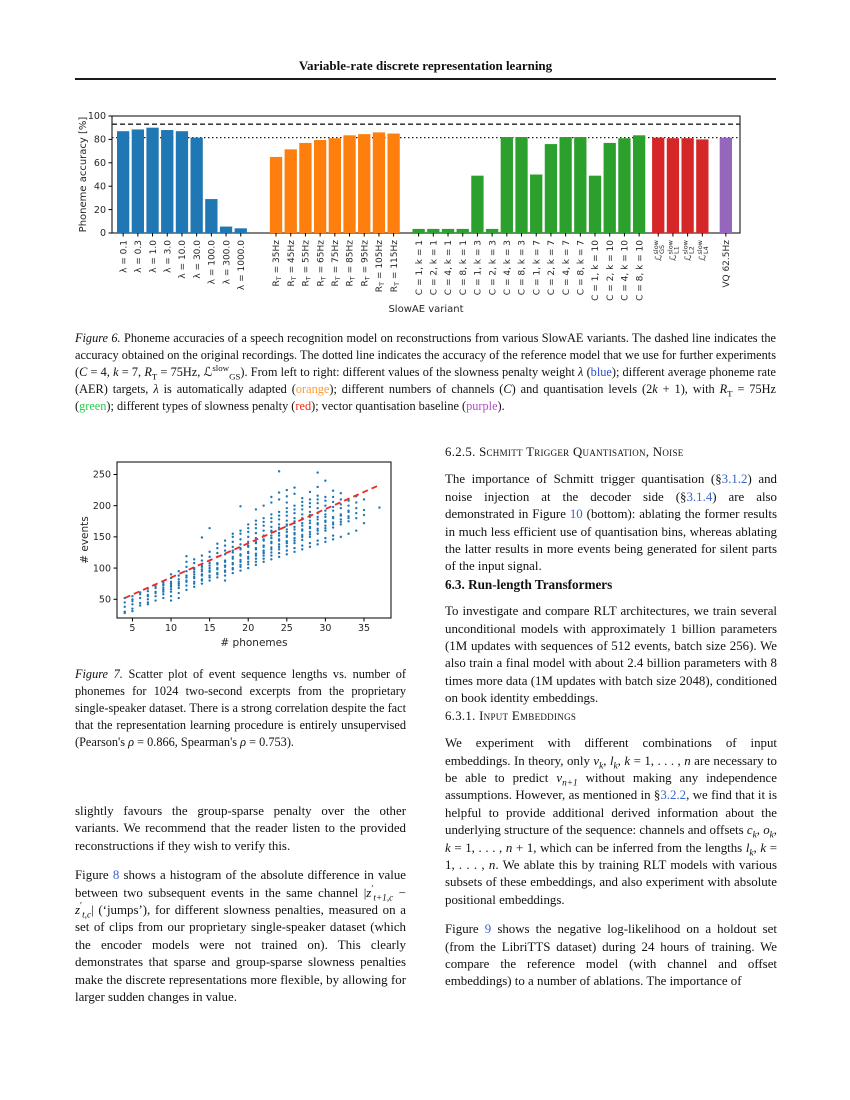  I want to click on y-tick-label: 200, so click(102, 506).